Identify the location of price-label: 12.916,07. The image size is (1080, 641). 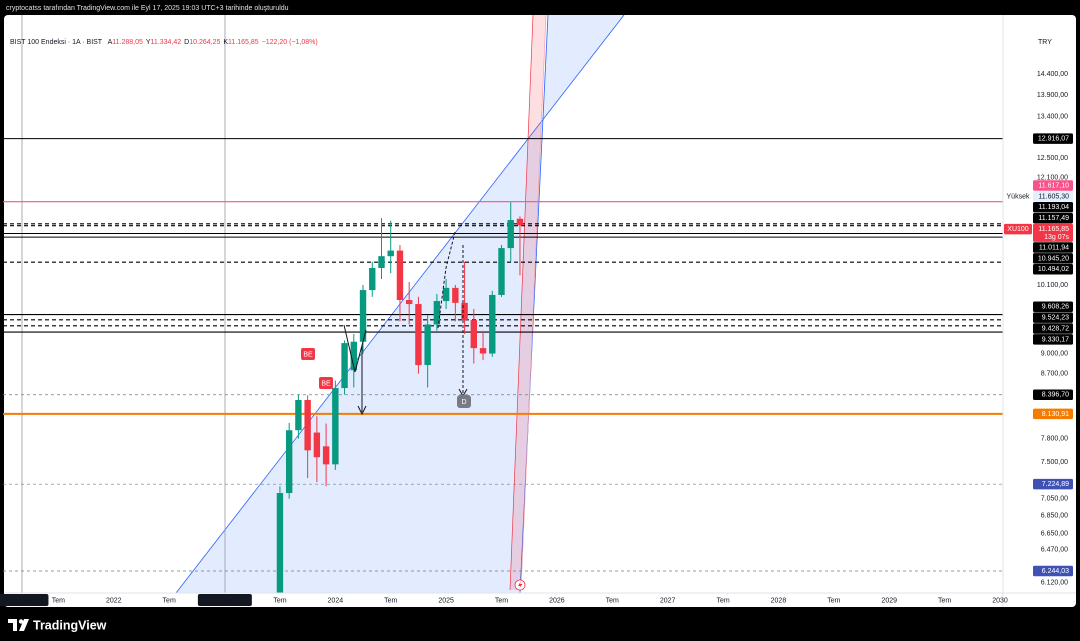
(1053, 139).